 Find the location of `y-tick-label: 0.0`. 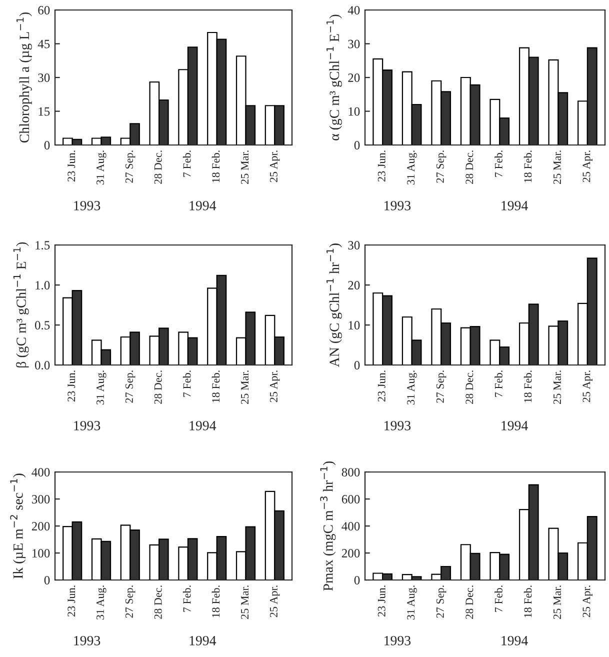

y-tick-label: 0.0 is located at coordinates (42, 365).